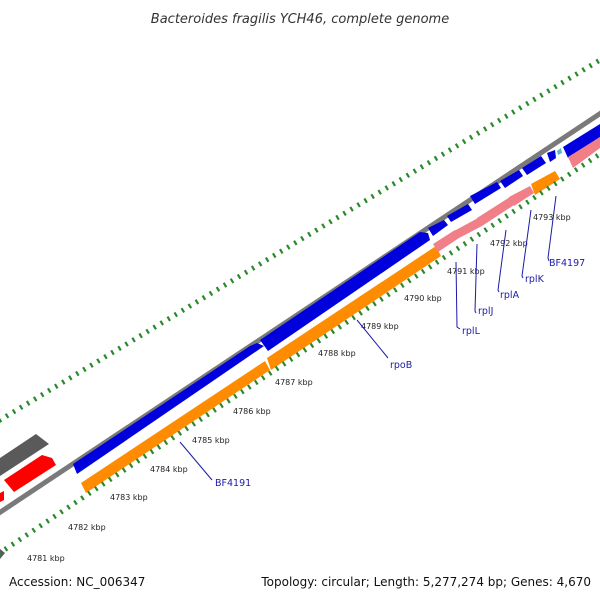  Describe the element at coordinates (401, 365) in the screenshot. I see `gene-label-rpob: rpoB` at that location.